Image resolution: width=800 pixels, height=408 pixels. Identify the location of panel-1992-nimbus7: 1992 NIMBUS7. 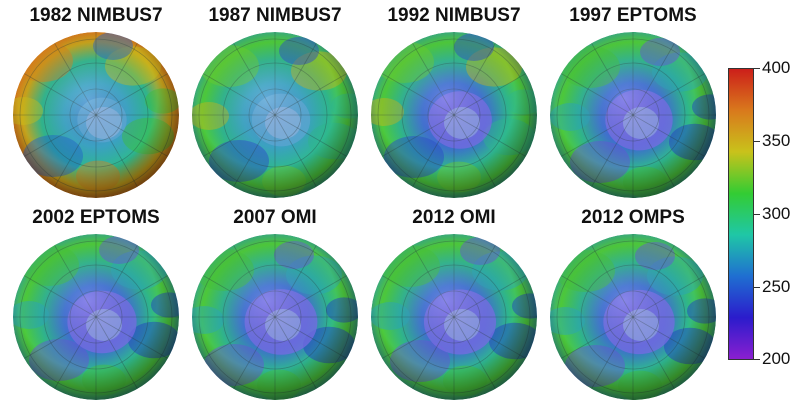
(454, 103).